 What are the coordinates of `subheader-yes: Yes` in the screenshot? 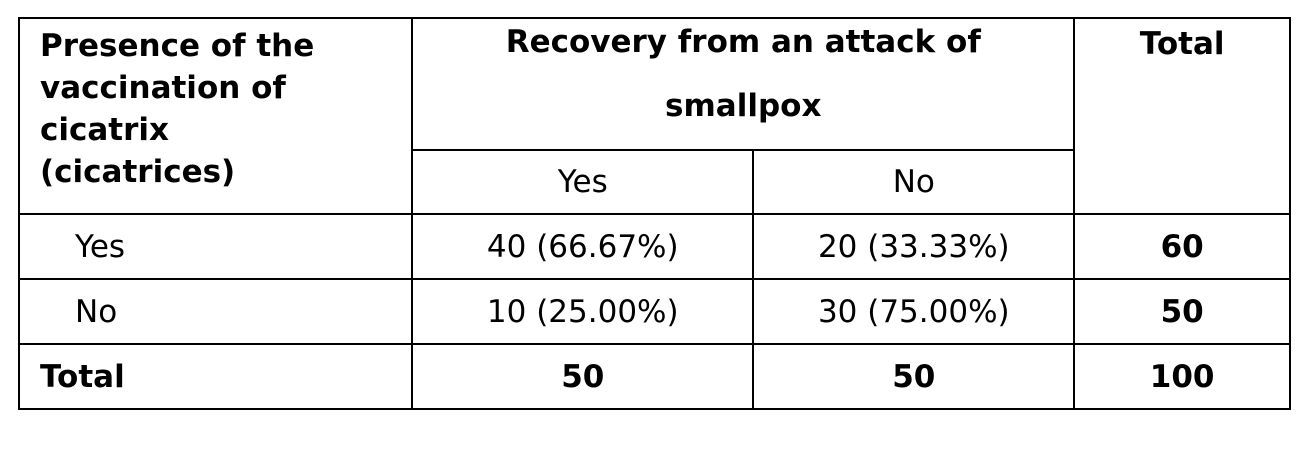 It's located at (583, 182).